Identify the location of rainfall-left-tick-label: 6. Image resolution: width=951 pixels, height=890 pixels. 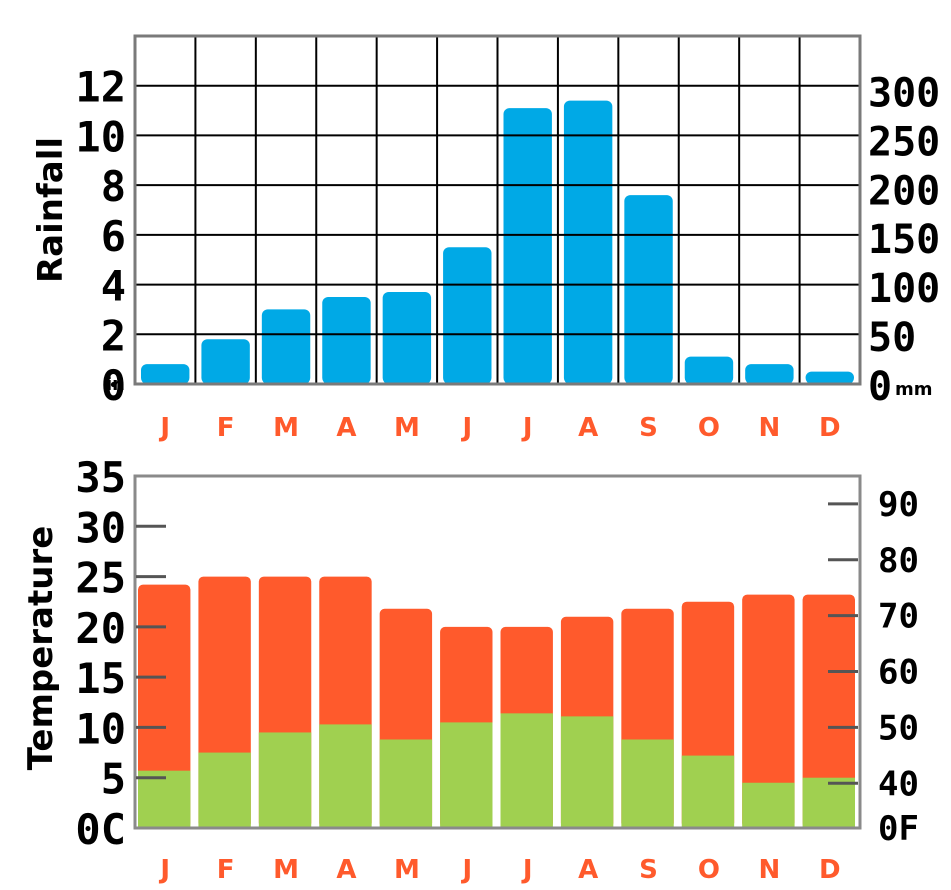
(113, 236).